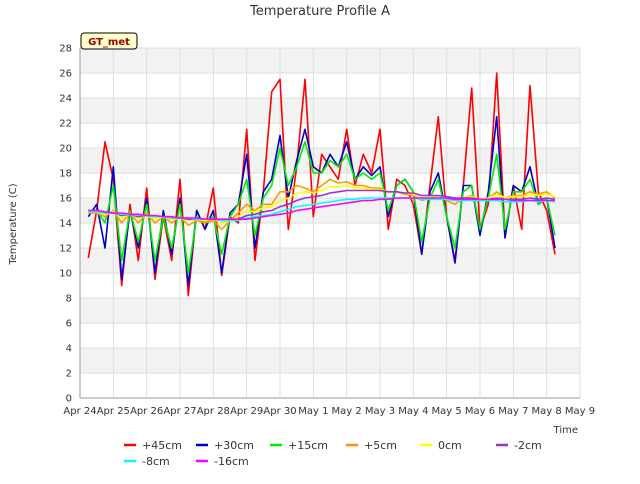  What do you see at coordinates (13, 224) in the screenshot?
I see `y-axis-label: Temperature (C)` at bounding box center [13, 224].